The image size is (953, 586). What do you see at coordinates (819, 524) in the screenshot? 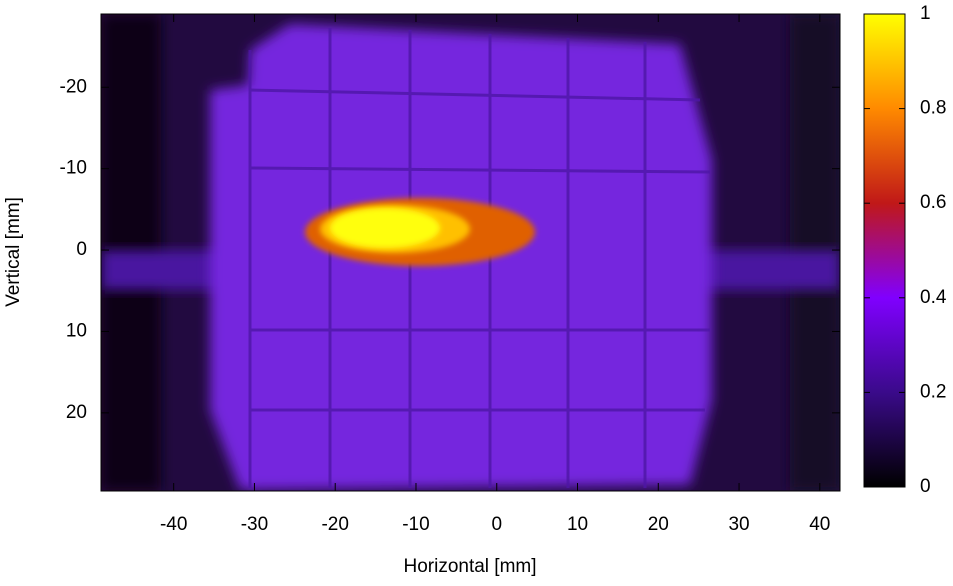
I see `x-tick-label: 40` at bounding box center [819, 524].